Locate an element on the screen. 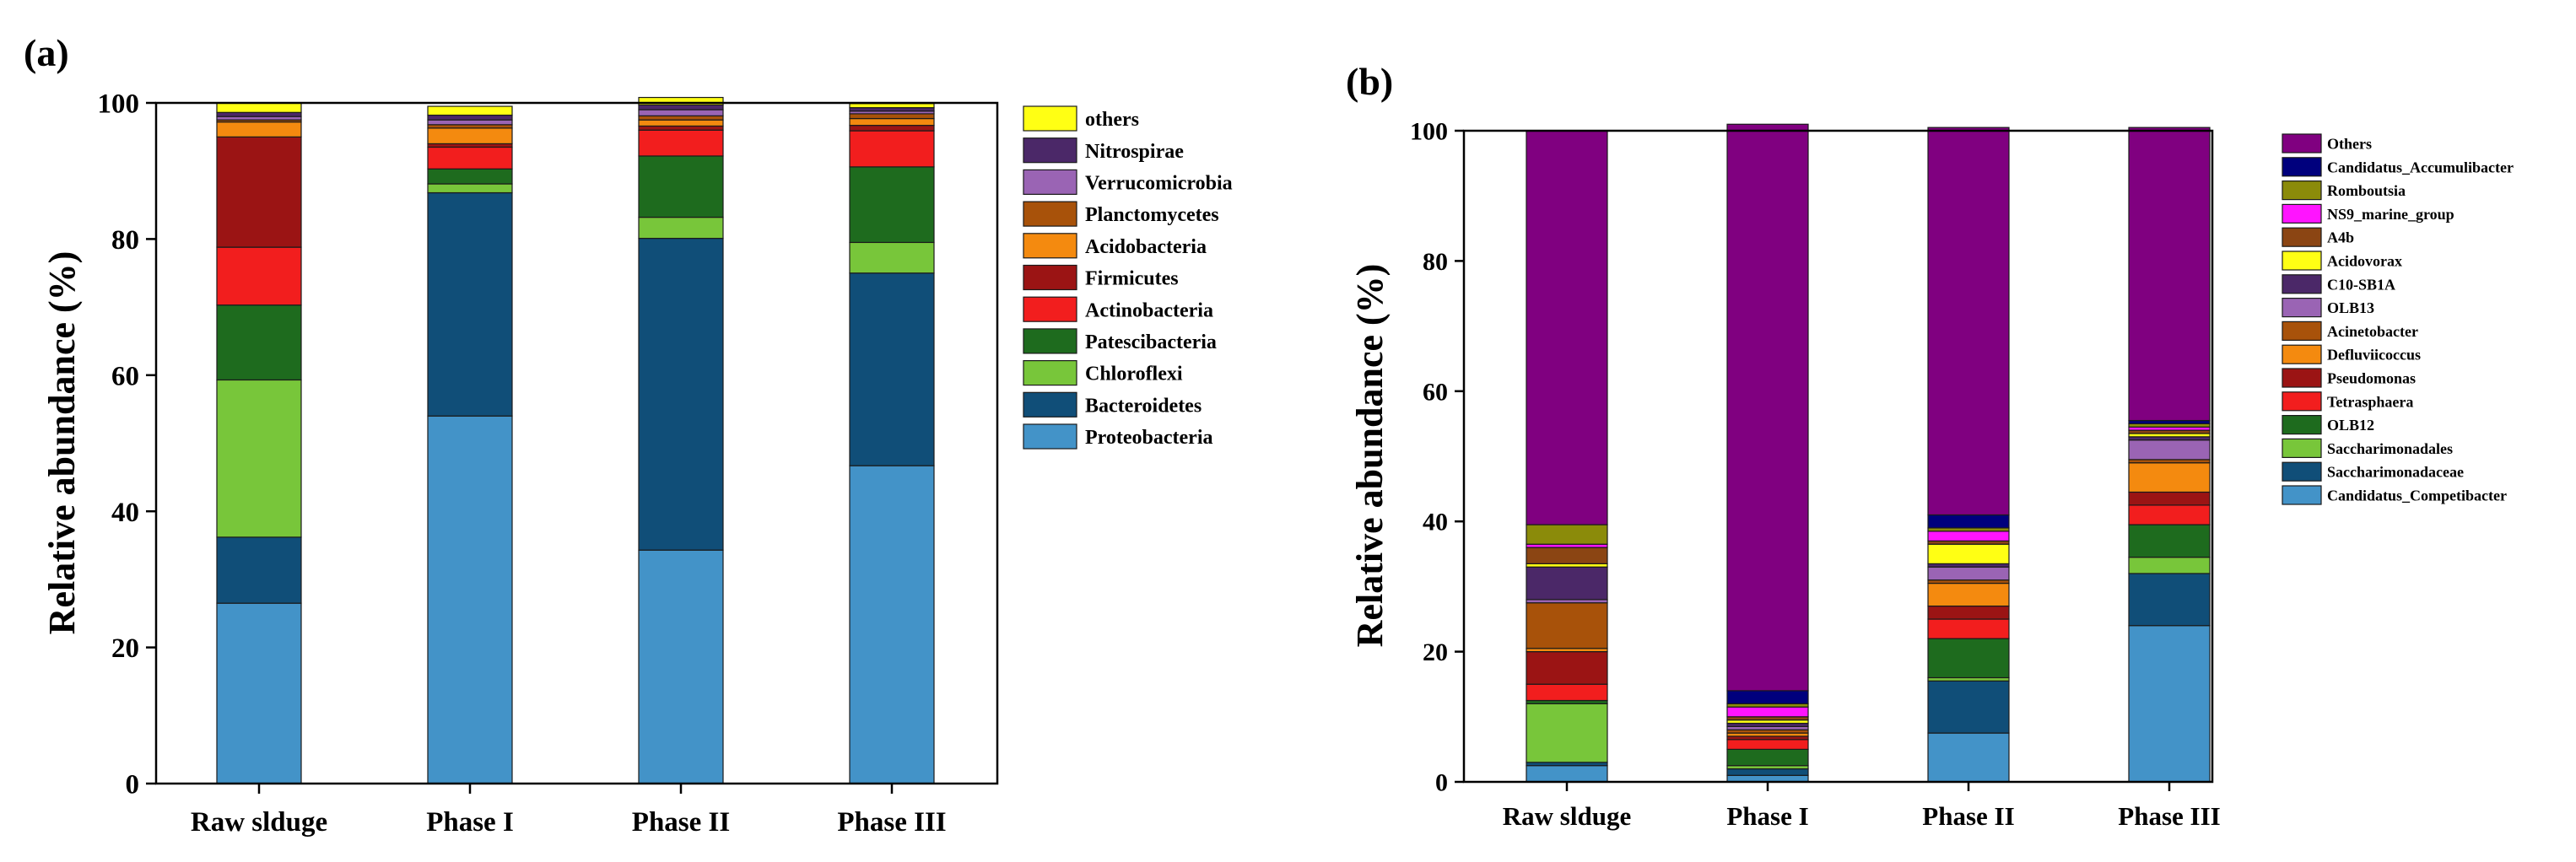  legend-item: Others is located at coordinates (2327, 143).